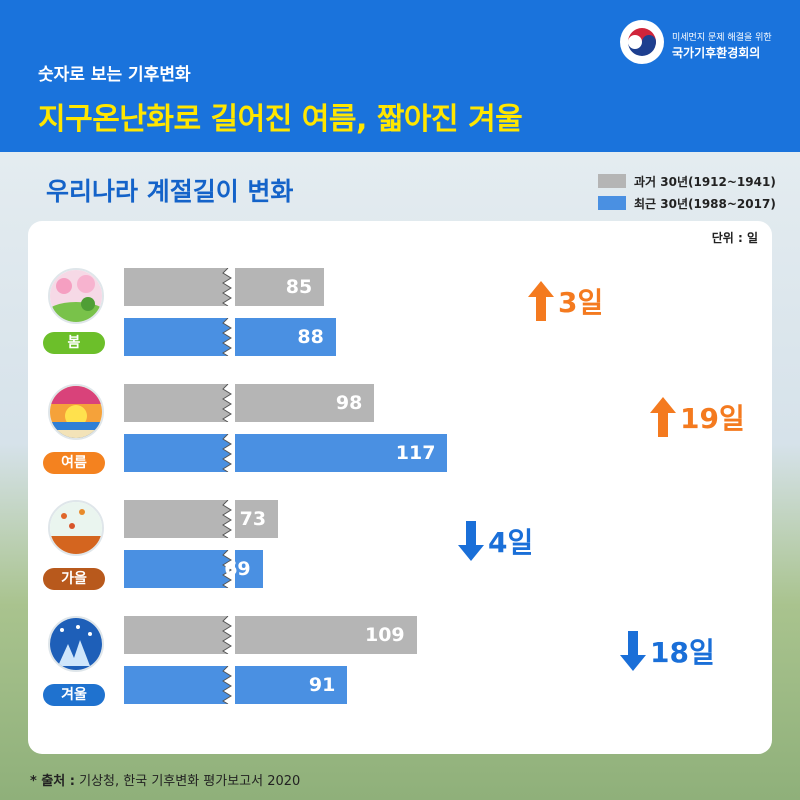 The width and height of the screenshot is (800, 800). Describe the element at coordinates (299, 287) in the screenshot. I see `bar-label-spring-past: 85` at that location.